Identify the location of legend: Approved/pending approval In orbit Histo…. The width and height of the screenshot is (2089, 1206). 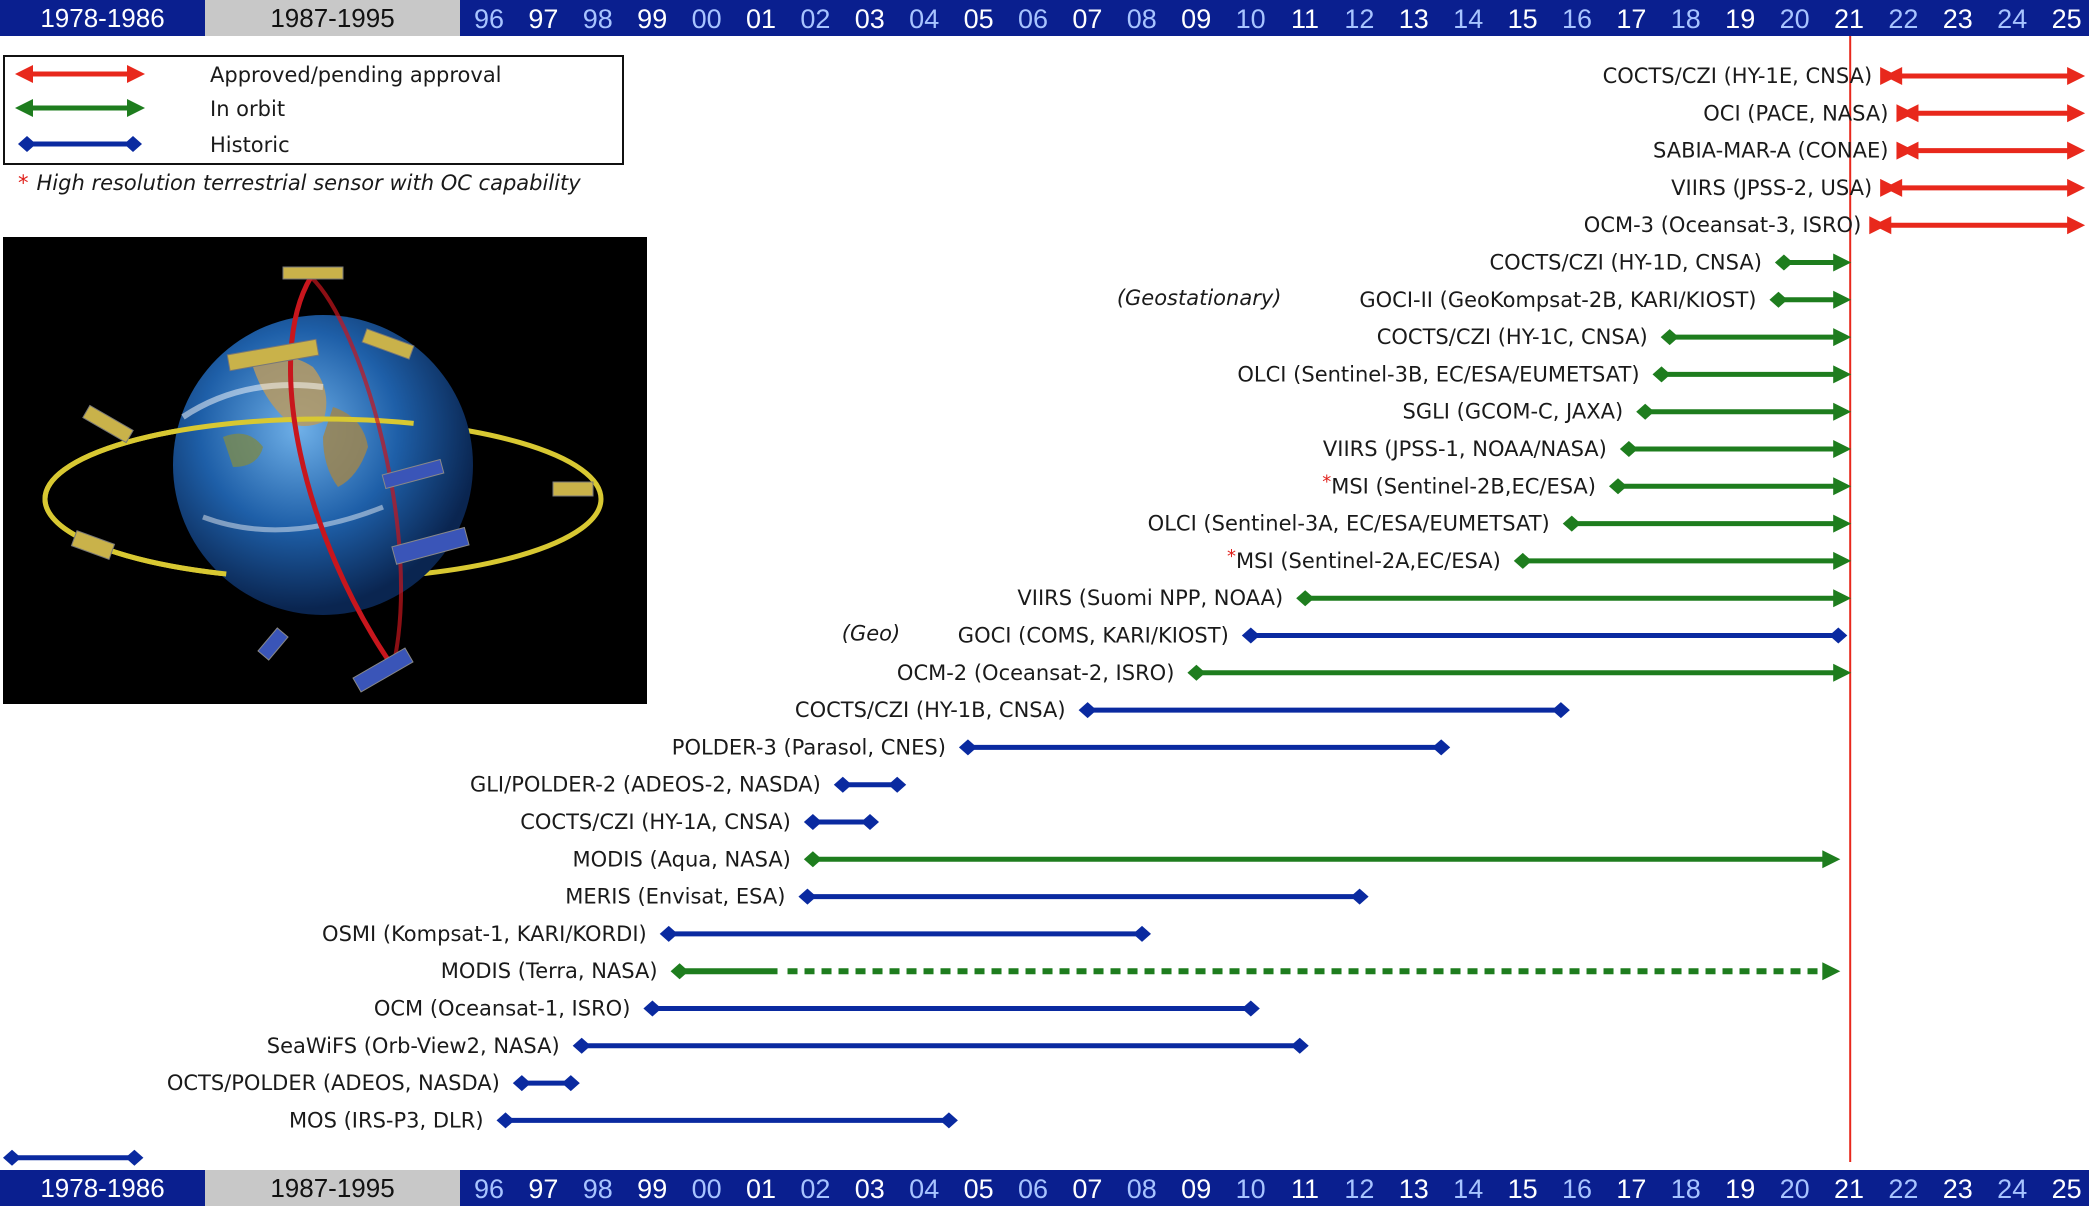
(313, 110).